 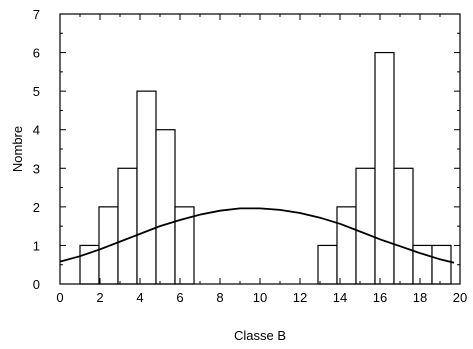 What do you see at coordinates (36, 53) in the screenshot?
I see `y-tick-label: 6` at bounding box center [36, 53].